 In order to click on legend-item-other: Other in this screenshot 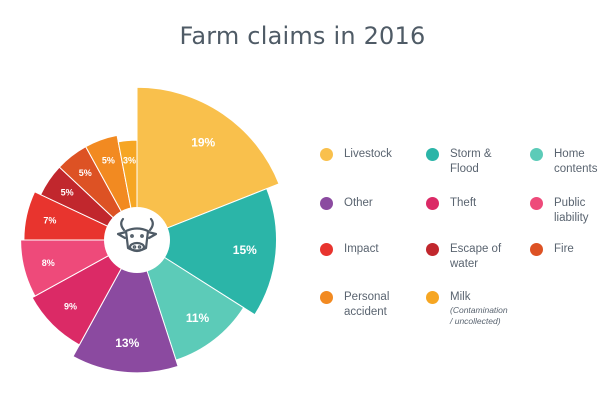, I will do `click(346, 203)`.